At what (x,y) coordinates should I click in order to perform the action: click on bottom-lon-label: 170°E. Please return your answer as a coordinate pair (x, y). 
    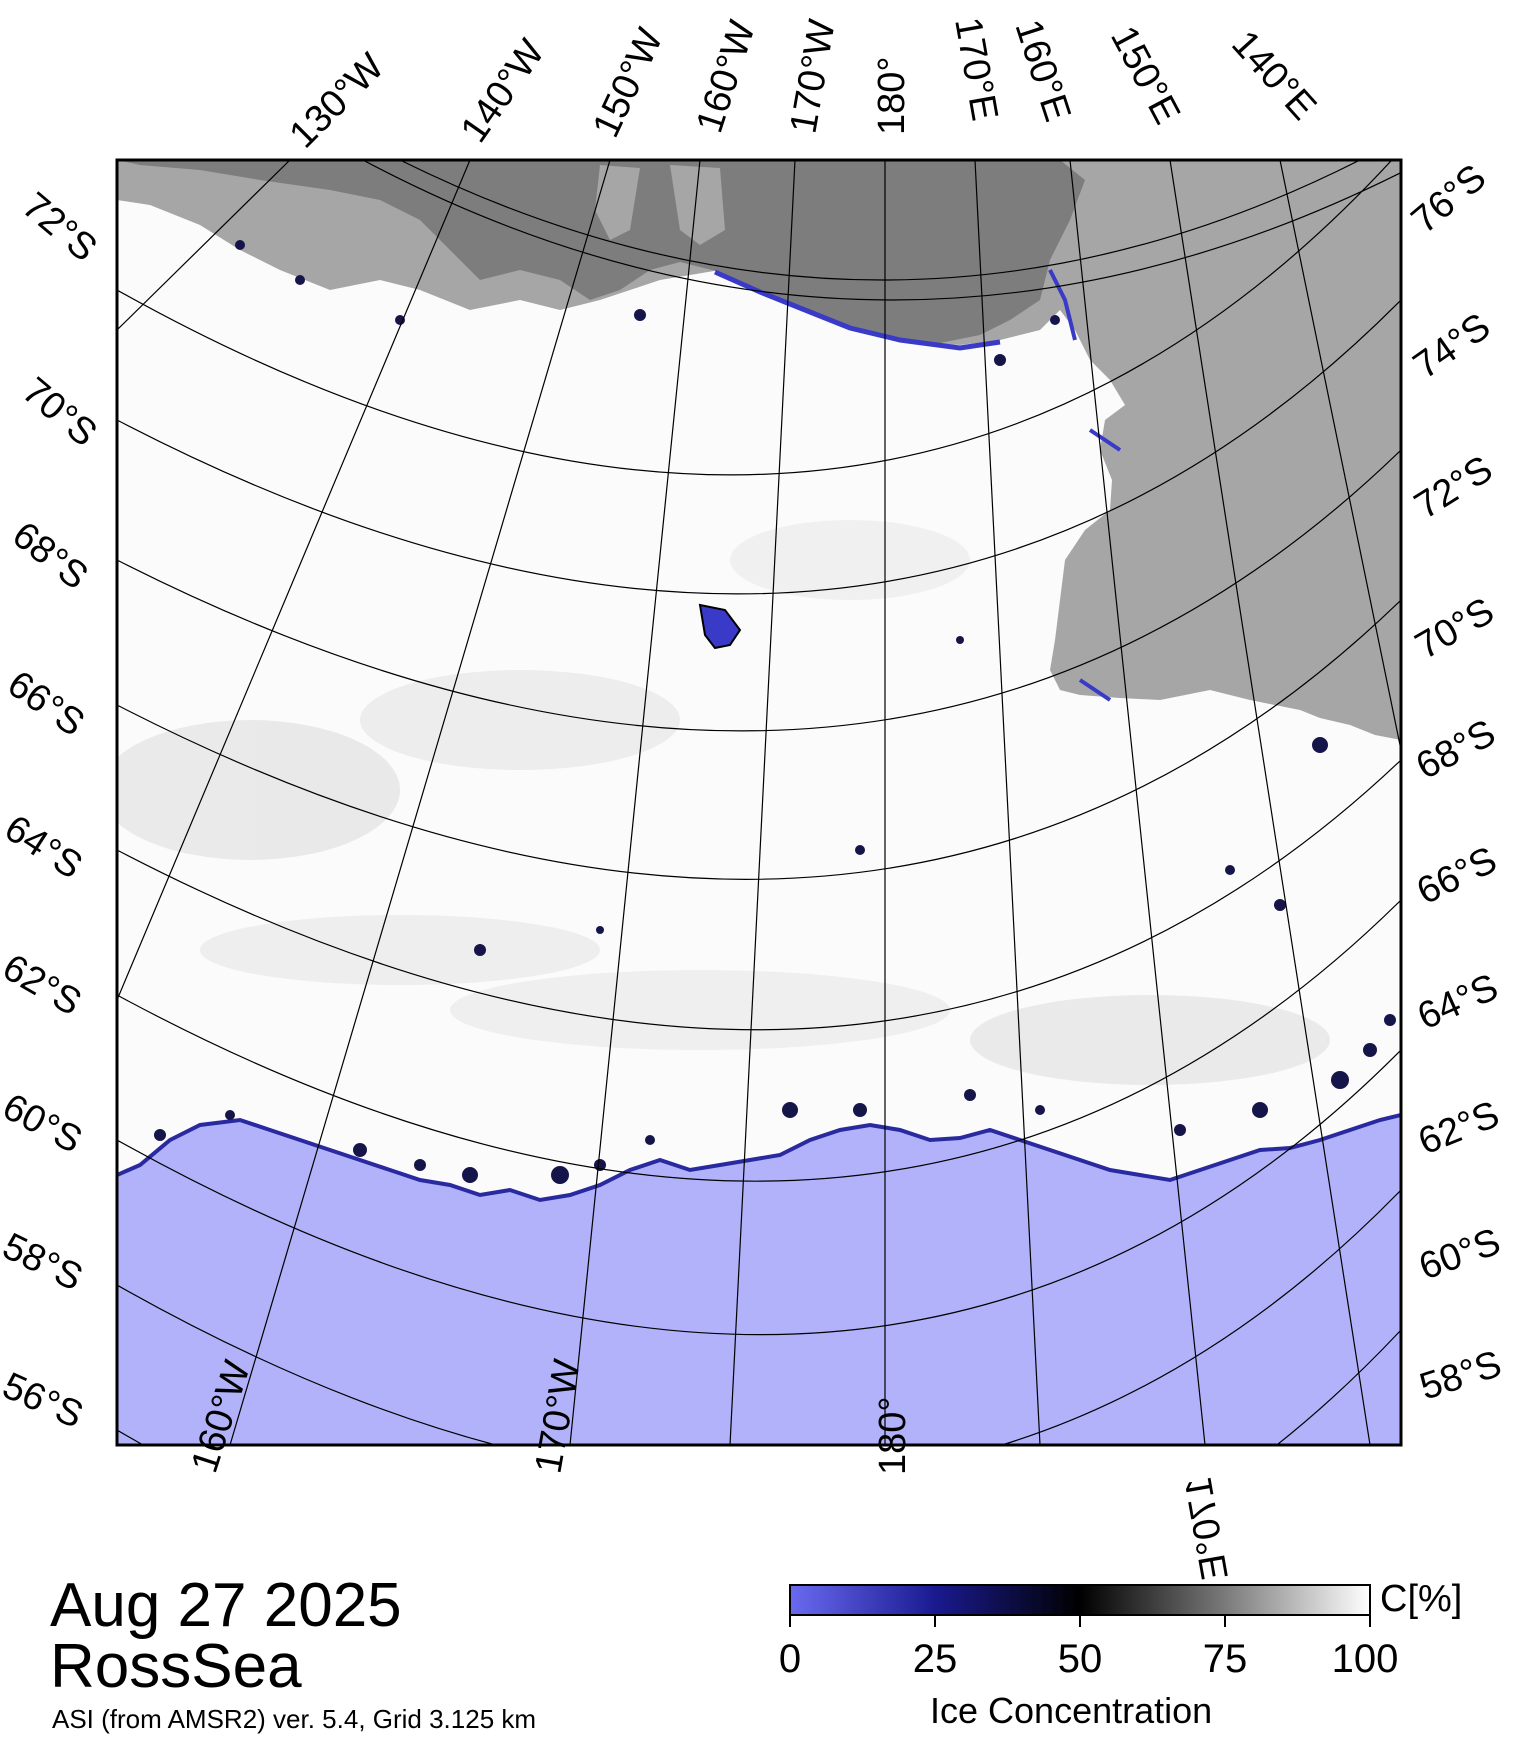
    Looking at the image, I should click on (1207, 1528).